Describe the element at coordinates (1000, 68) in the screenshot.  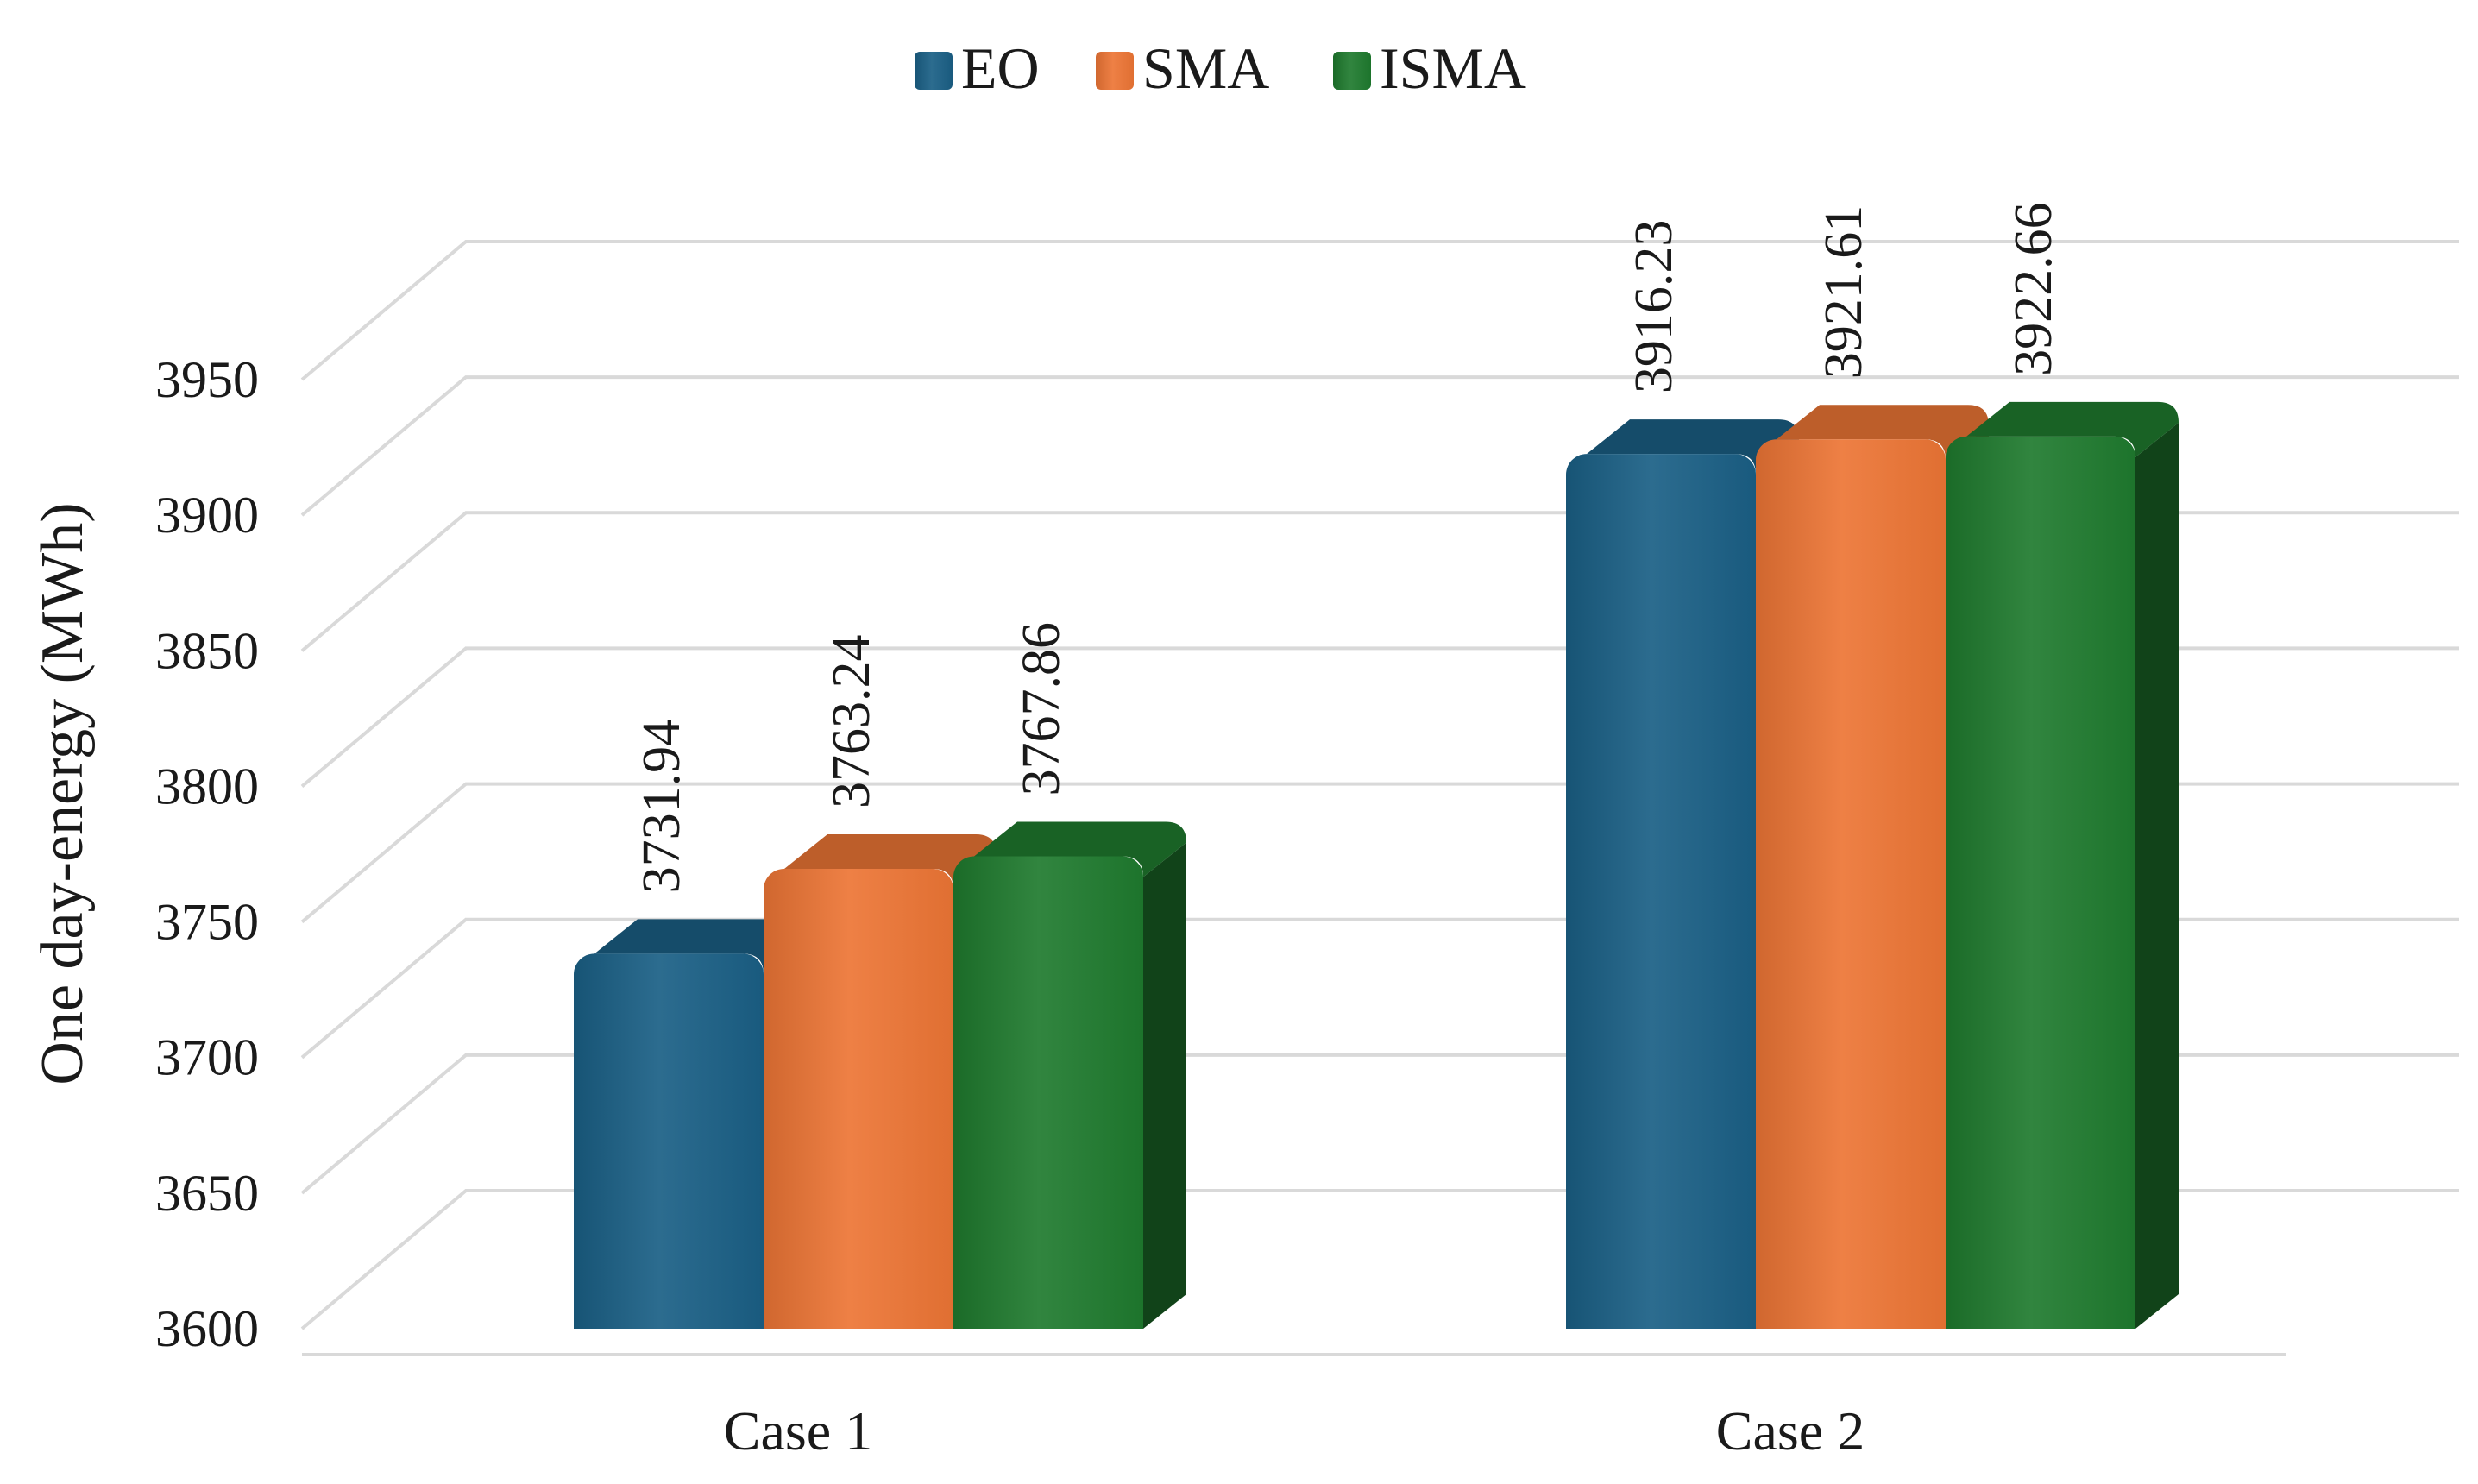
I see `legend-label: EO` at that location.